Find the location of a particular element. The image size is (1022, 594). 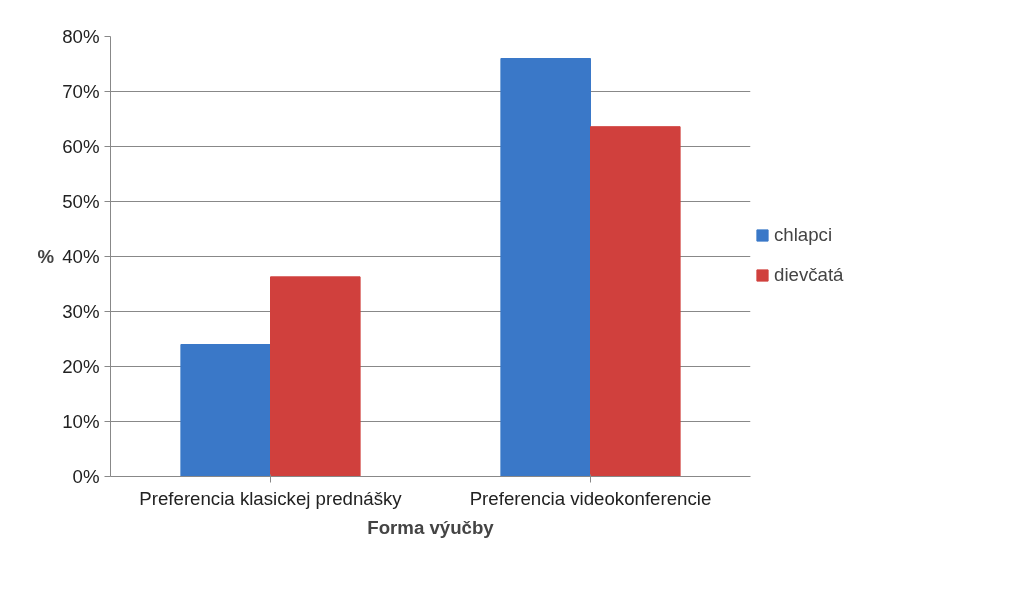

y-axis-title: % is located at coordinates (46, 256).